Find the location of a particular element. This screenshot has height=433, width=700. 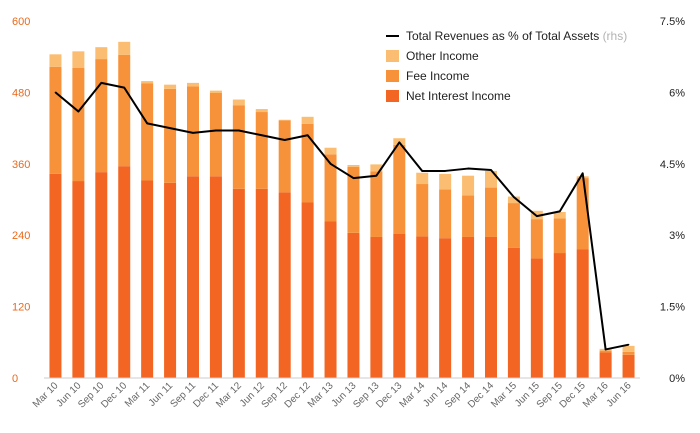

legend-swatch-net-interest-income is located at coordinates (392, 96).